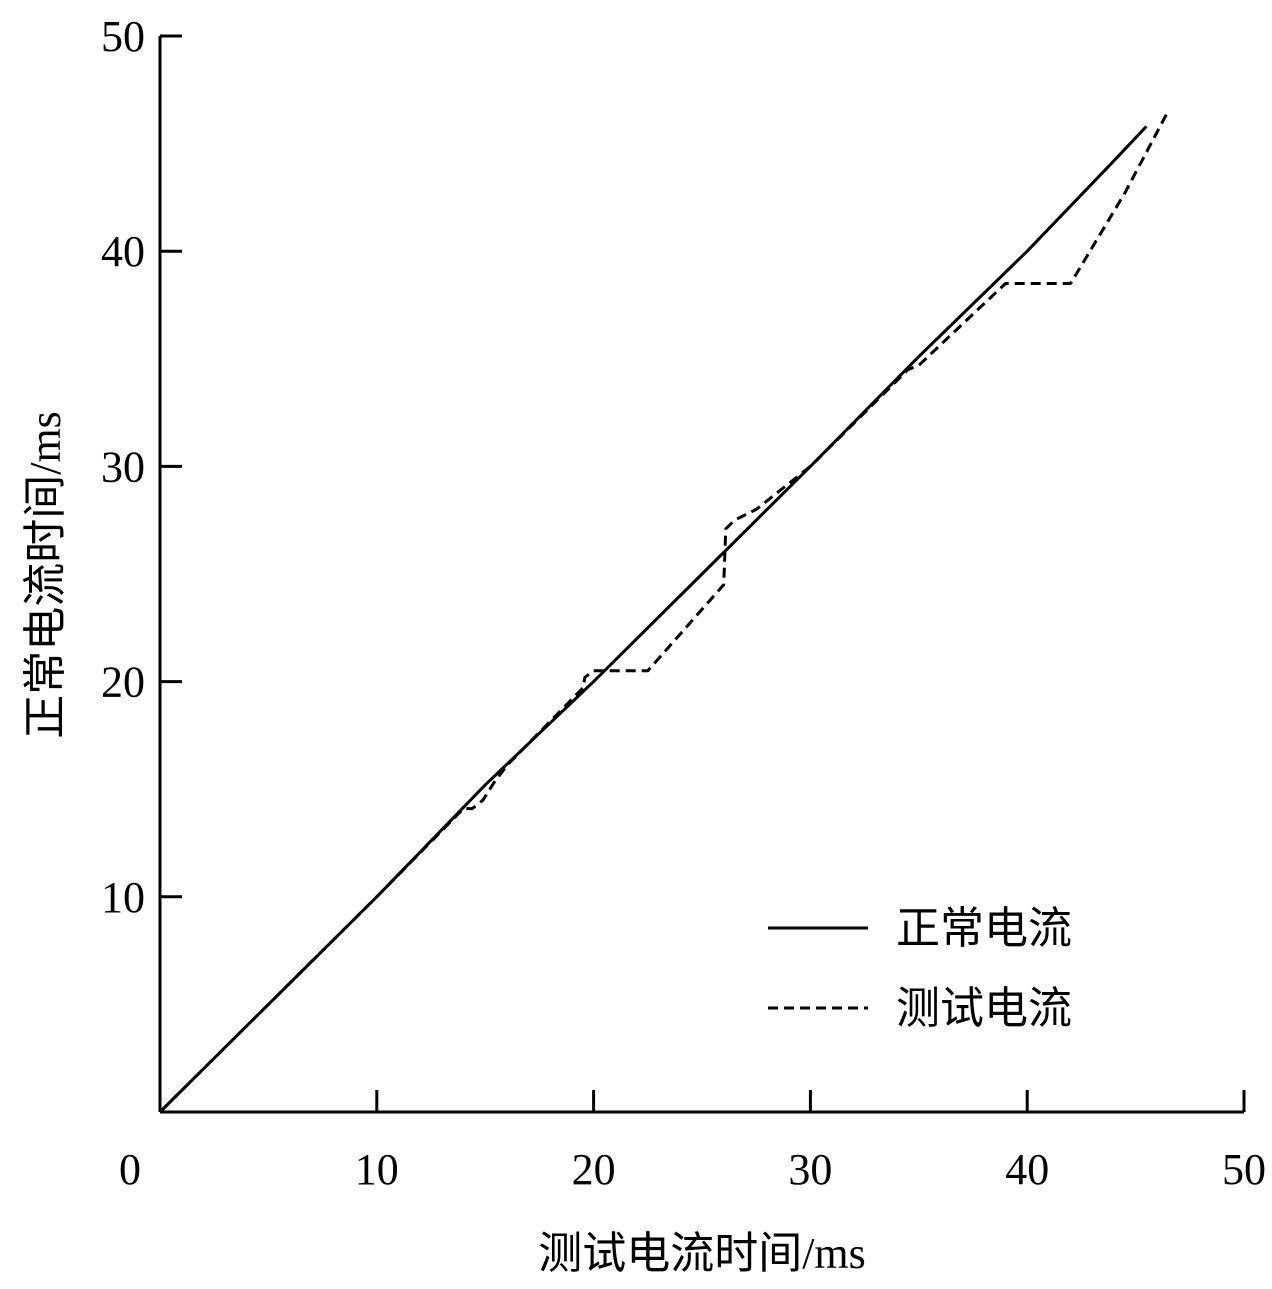  Describe the element at coordinates (810, 1169) in the screenshot. I see `x-tick-label: 30` at that location.